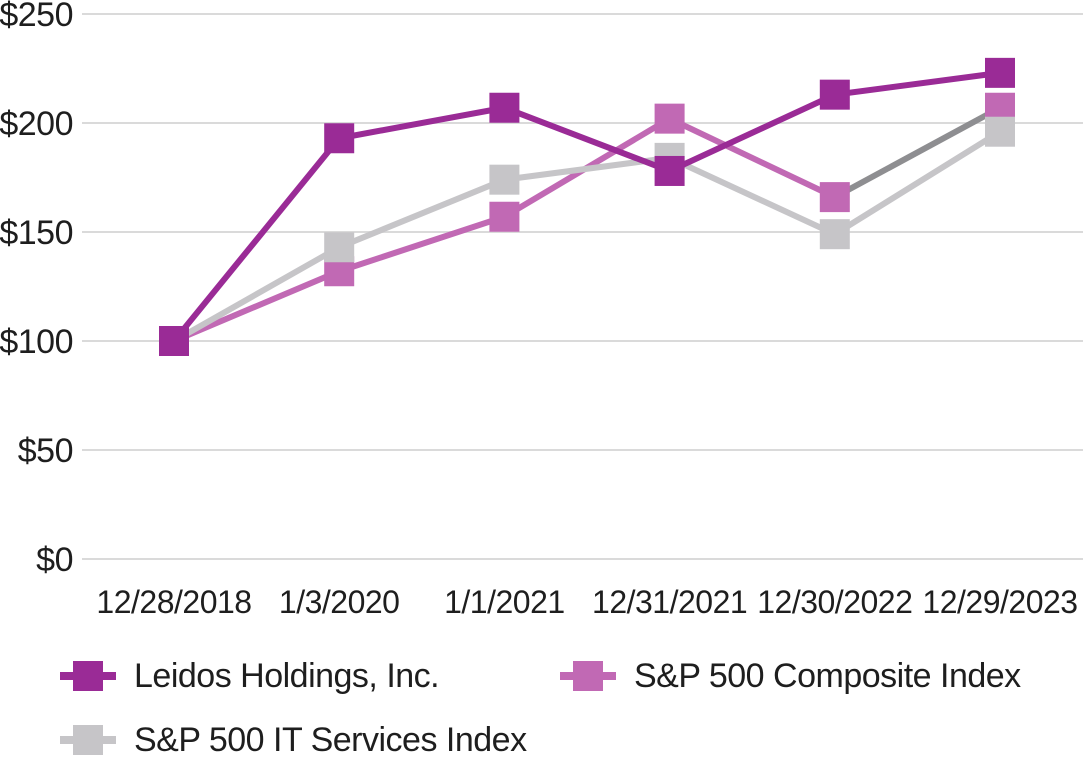  Describe the element at coordinates (36, 17) in the screenshot. I see `y-axis-tick-label: $250` at that location.